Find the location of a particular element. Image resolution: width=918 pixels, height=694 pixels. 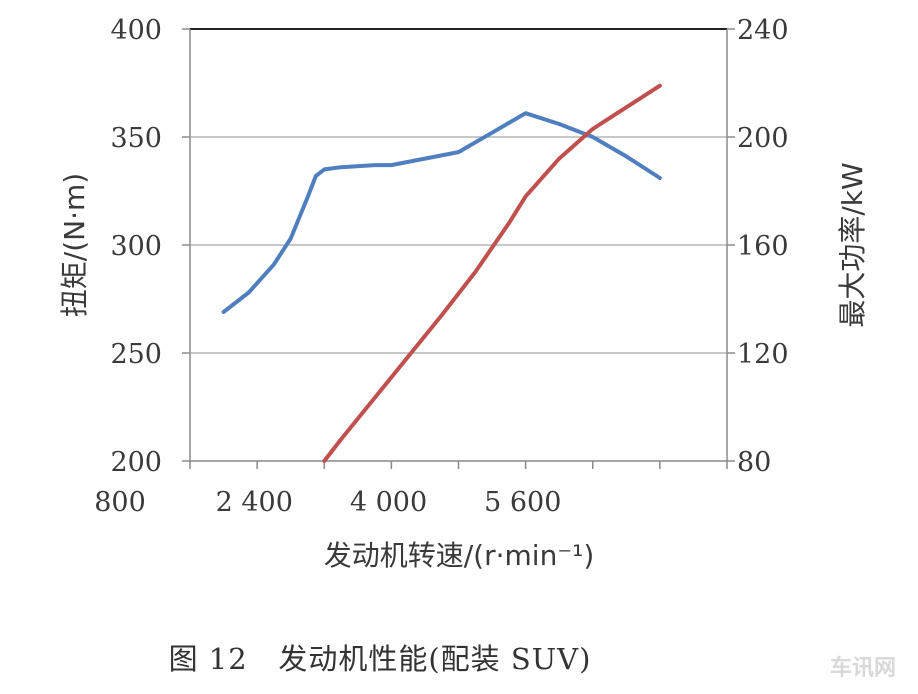

figure-caption: 图 12 发动机性能(配装 SUV) is located at coordinates (380, 659).